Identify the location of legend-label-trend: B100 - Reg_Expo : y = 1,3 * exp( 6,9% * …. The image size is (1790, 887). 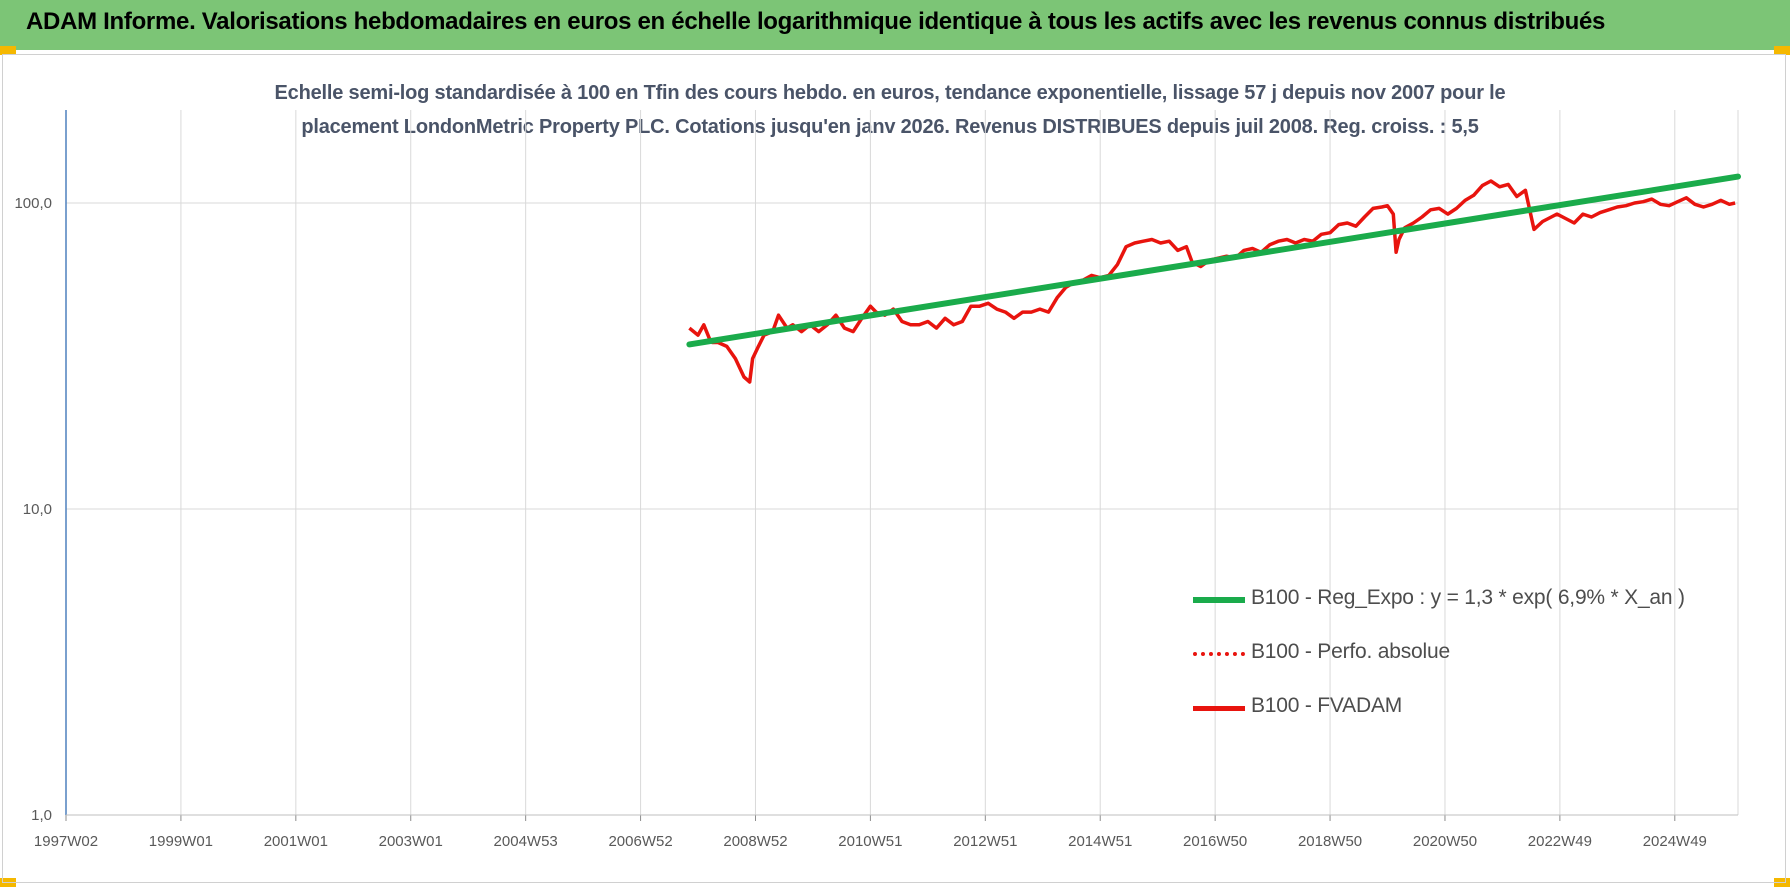
(1468, 597).